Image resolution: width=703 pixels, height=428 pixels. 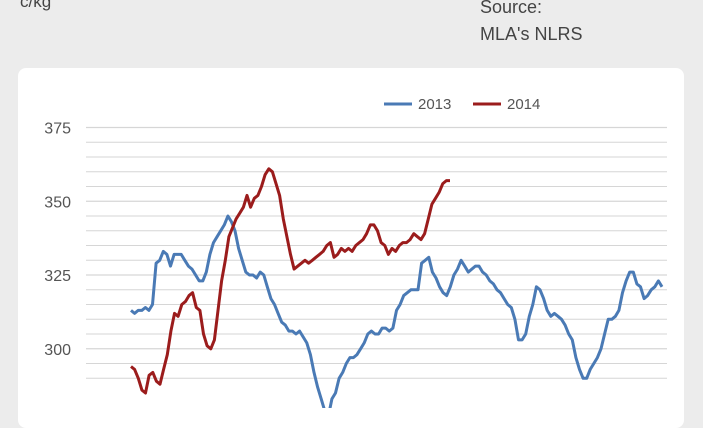 I want to click on legend: 2013 2014, so click(x=462, y=104).